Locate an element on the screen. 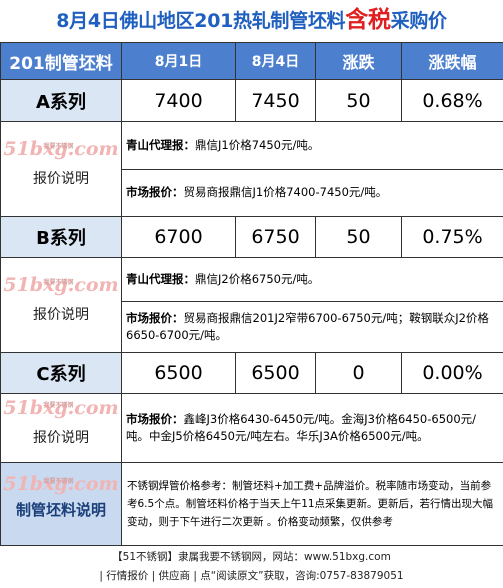 The width and height of the screenshot is (503, 588). table-row: C系列 6500 6500 0 0.00% is located at coordinates (251, 373).